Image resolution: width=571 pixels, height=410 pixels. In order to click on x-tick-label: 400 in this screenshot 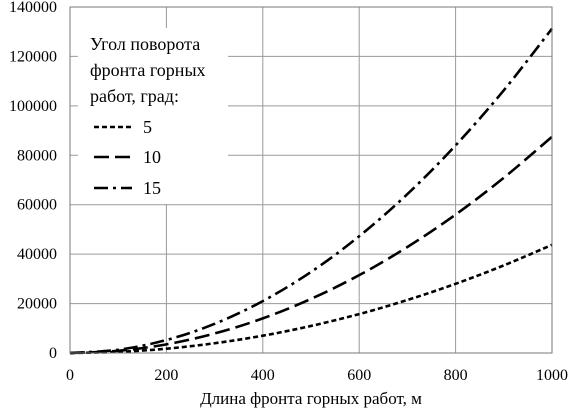, I will do `click(263, 375)`.